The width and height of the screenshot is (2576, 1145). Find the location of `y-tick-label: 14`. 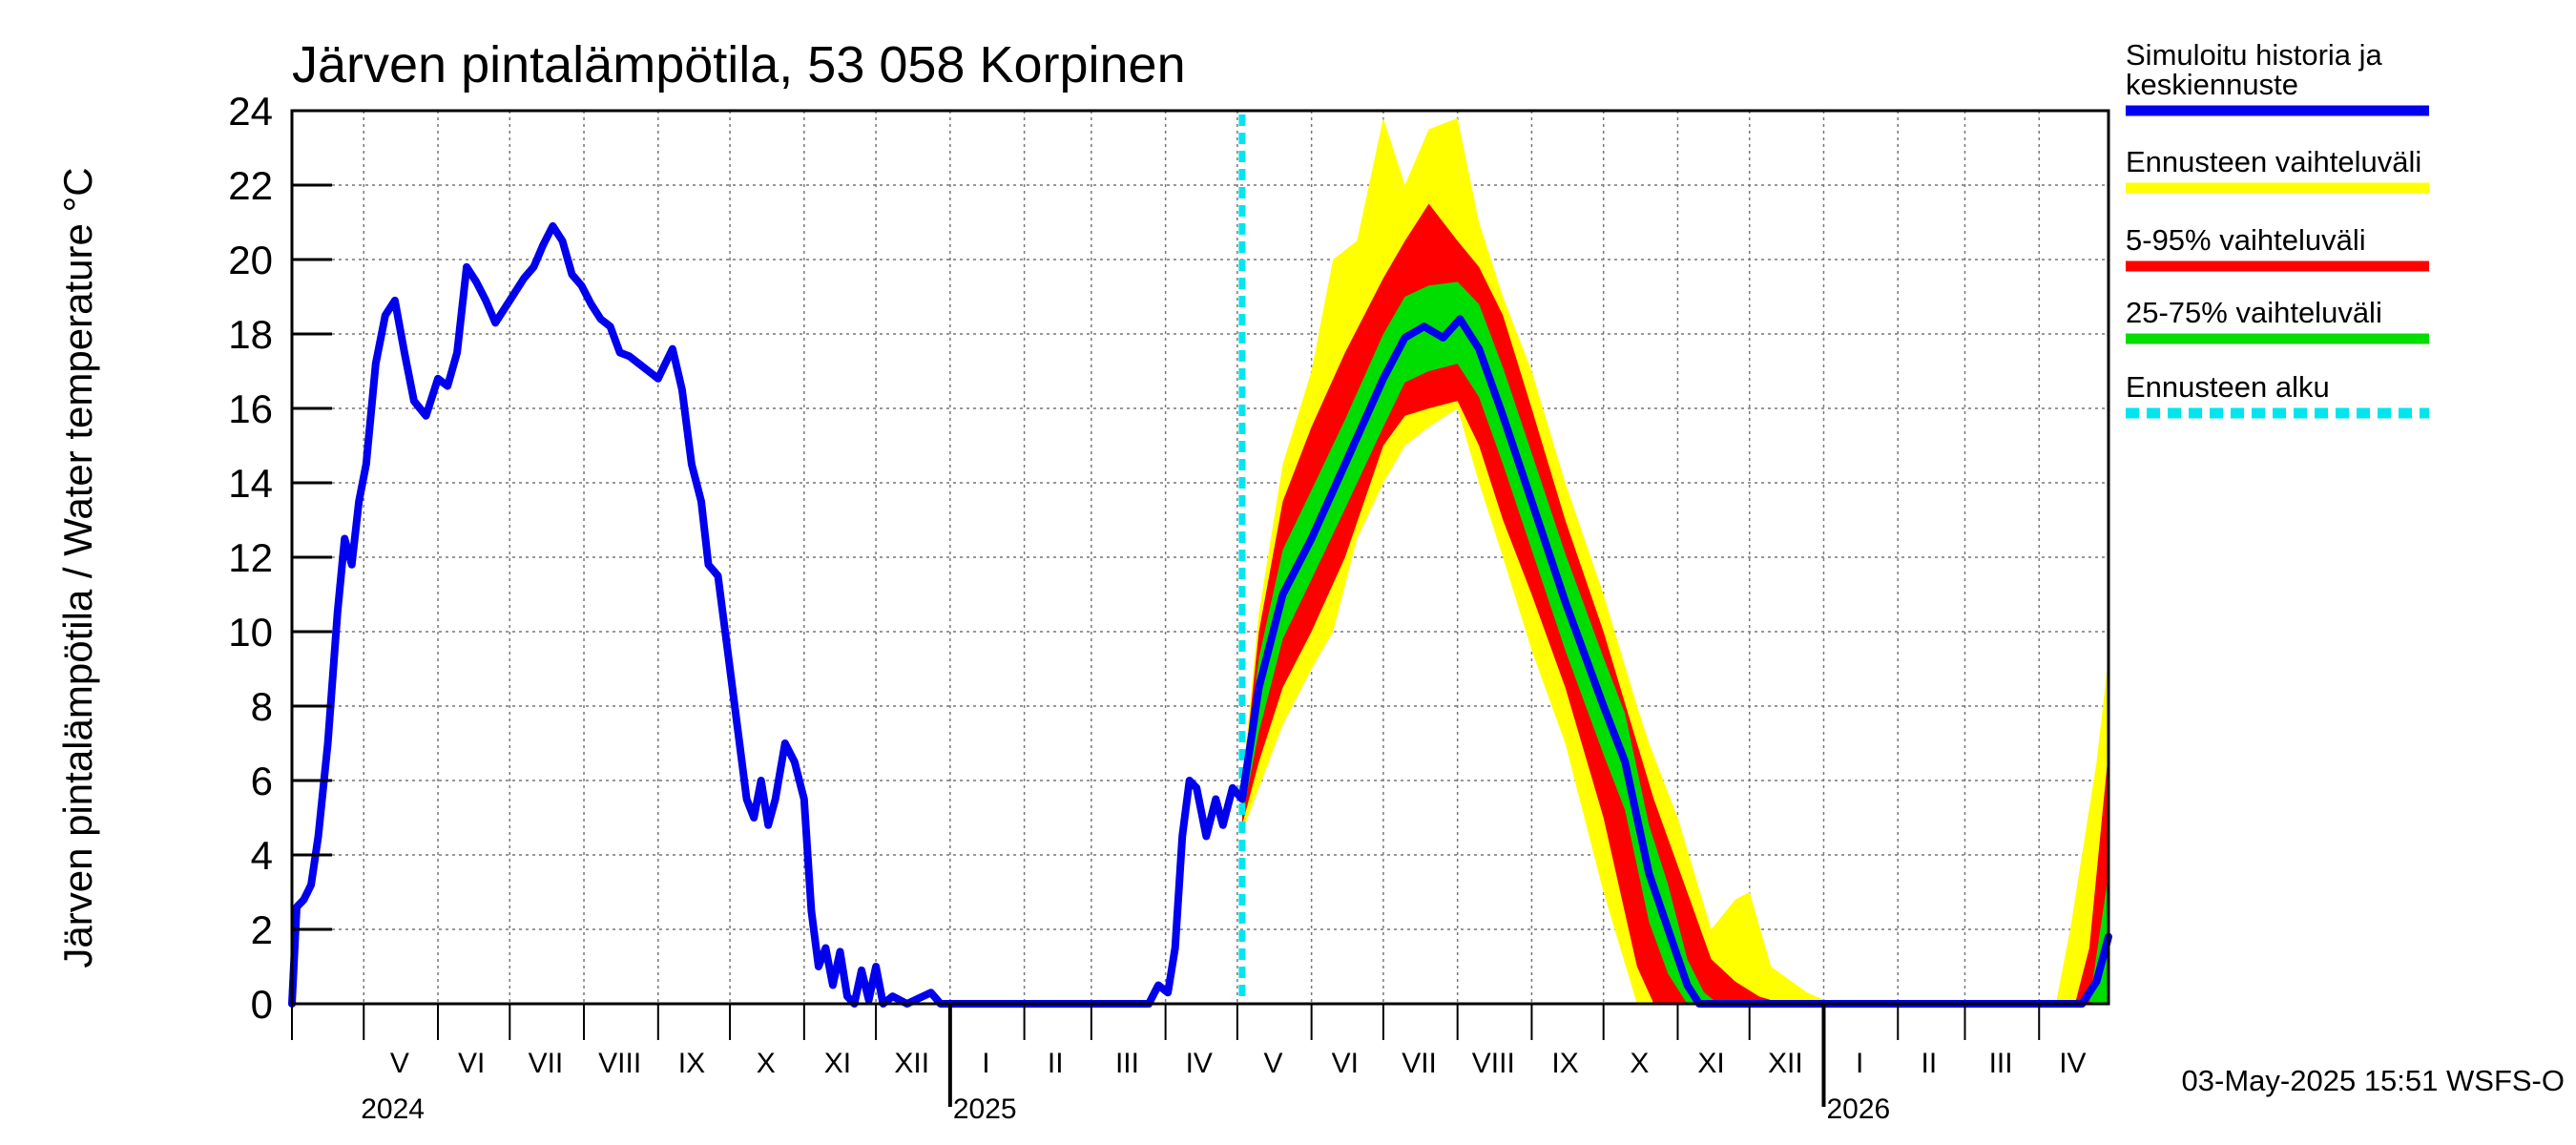

y-tick-label: 14 is located at coordinates (250, 484).